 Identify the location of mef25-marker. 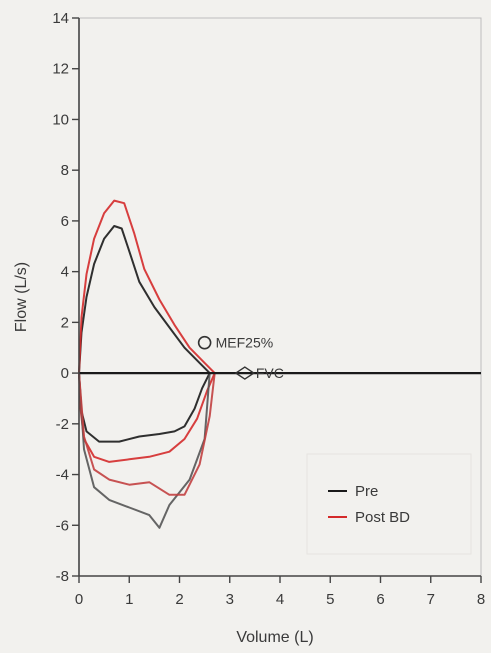
(204, 342).